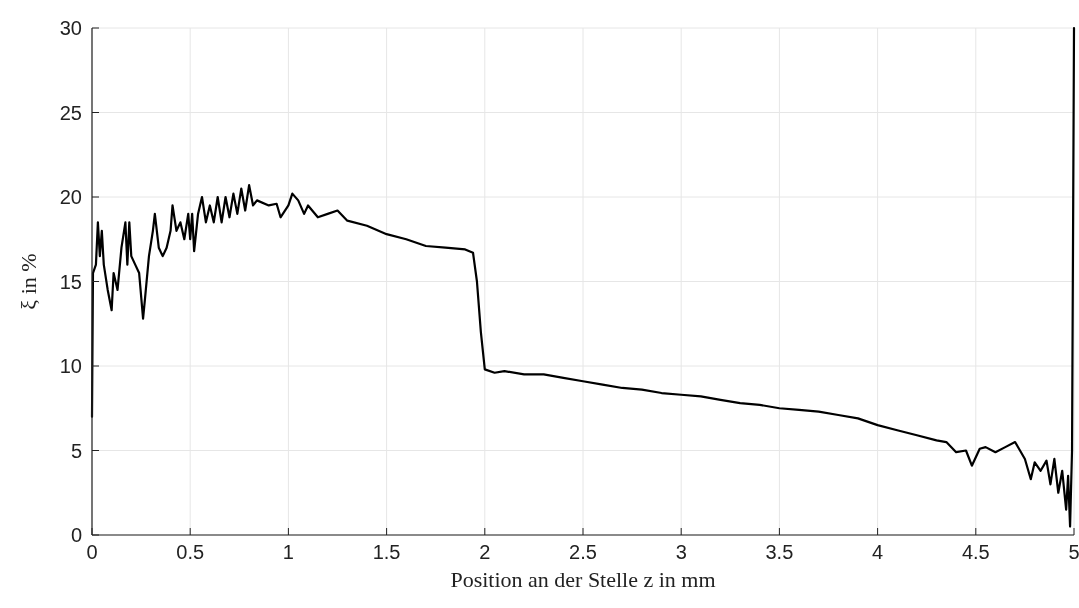 Image resolution: width=1079 pixels, height=608 pixels. What do you see at coordinates (70, 28) in the screenshot?
I see `y-tick-label: 30` at bounding box center [70, 28].